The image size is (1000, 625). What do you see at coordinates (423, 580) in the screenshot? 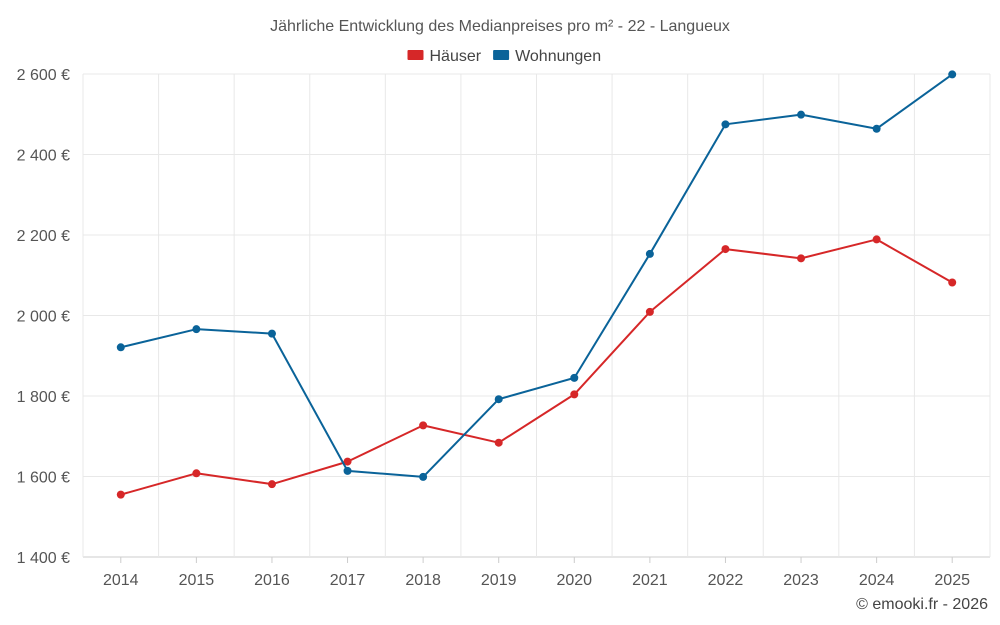
I see `x-tick-label: 2018` at bounding box center [423, 580].